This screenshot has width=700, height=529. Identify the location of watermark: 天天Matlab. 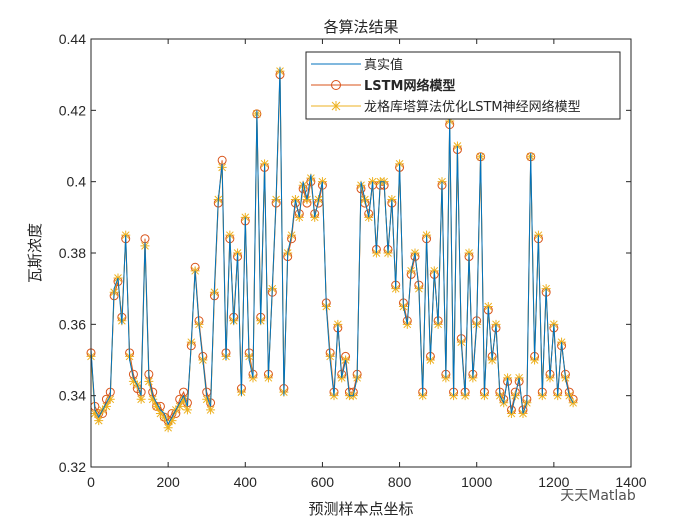
(598, 496).